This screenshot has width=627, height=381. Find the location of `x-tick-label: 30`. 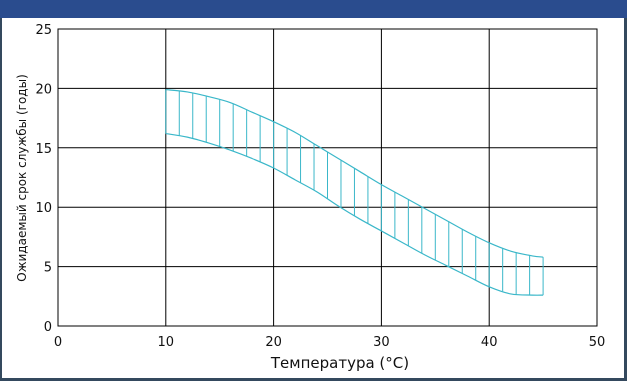

x-tick-label: 30 is located at coordinates (381, 342).